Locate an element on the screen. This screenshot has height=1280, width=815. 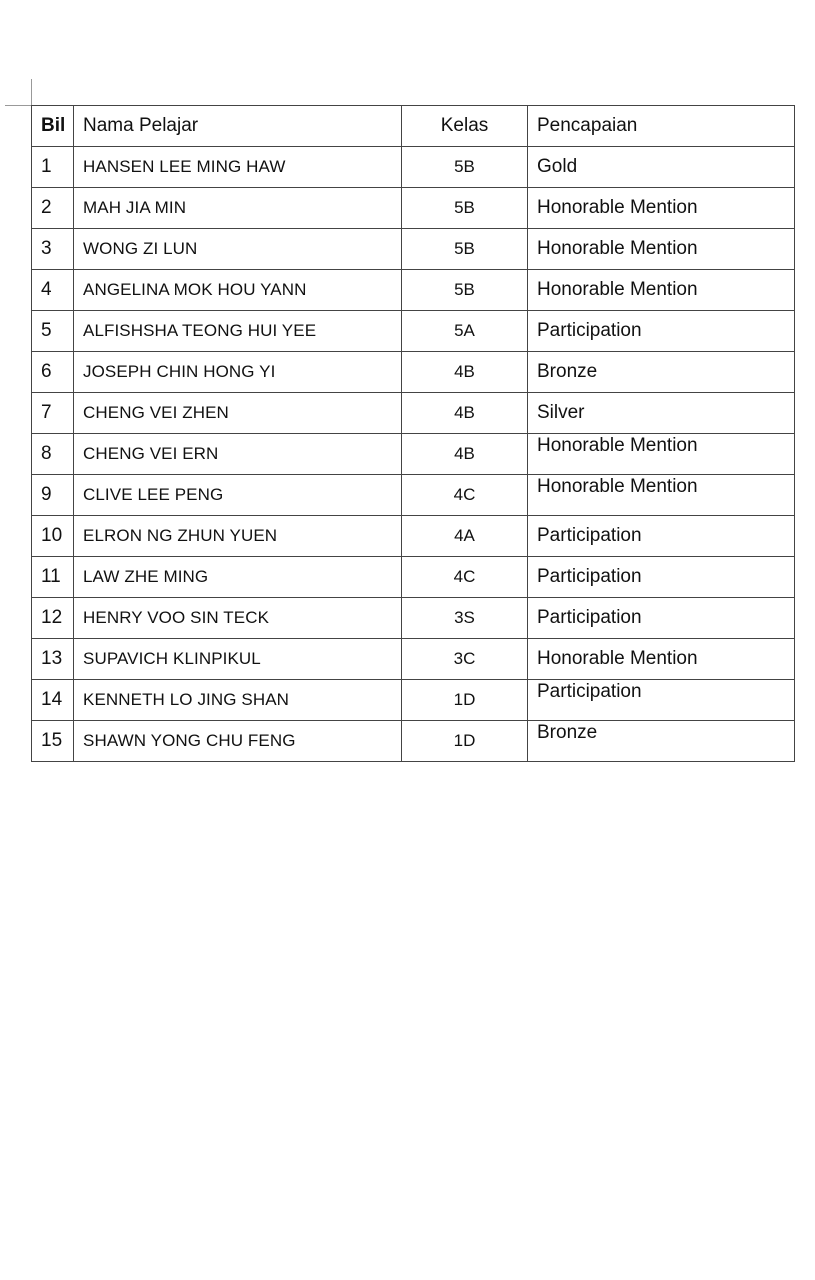
table-row: 1 HANSEN LEE MING HAW 5B Gold is located at coordinates (413, 167).